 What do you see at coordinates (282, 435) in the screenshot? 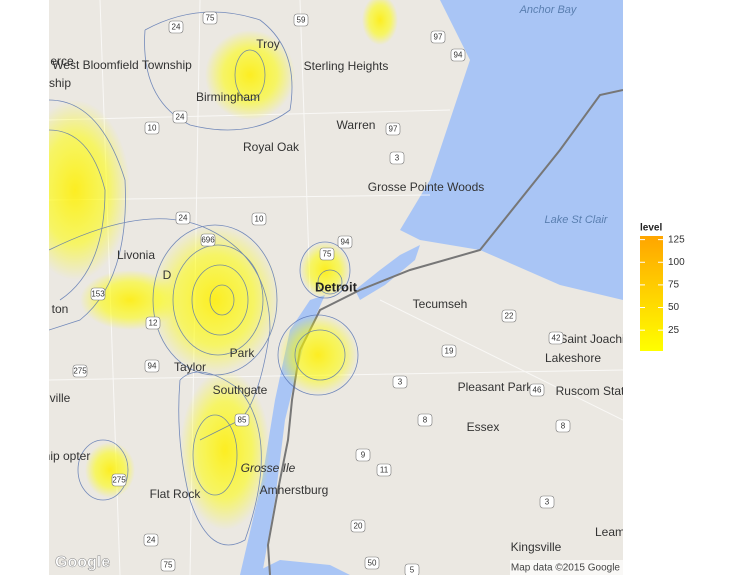
I see `river` at bounding box center [282, 435].